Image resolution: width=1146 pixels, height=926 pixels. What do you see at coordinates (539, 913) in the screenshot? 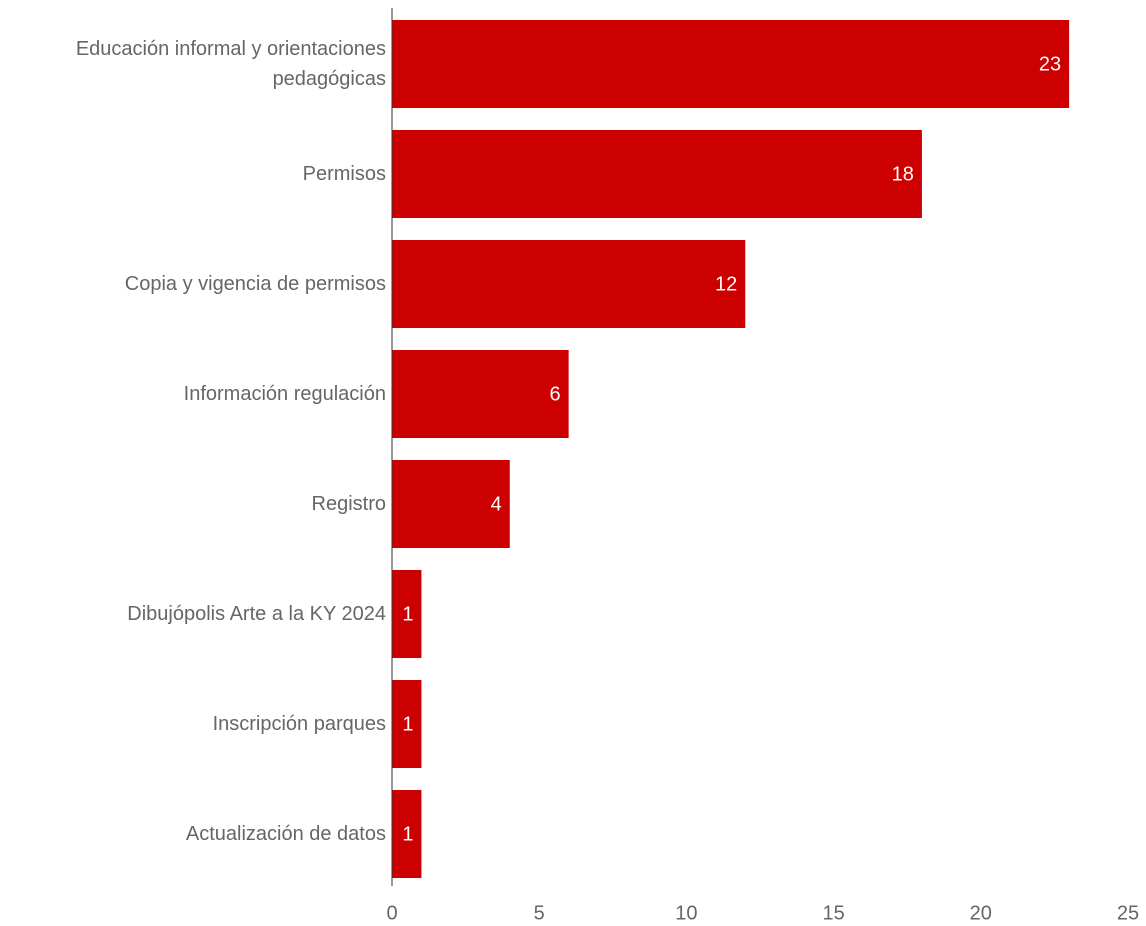
I see `x-tick-label: 5` at bounding box center [539, 913].